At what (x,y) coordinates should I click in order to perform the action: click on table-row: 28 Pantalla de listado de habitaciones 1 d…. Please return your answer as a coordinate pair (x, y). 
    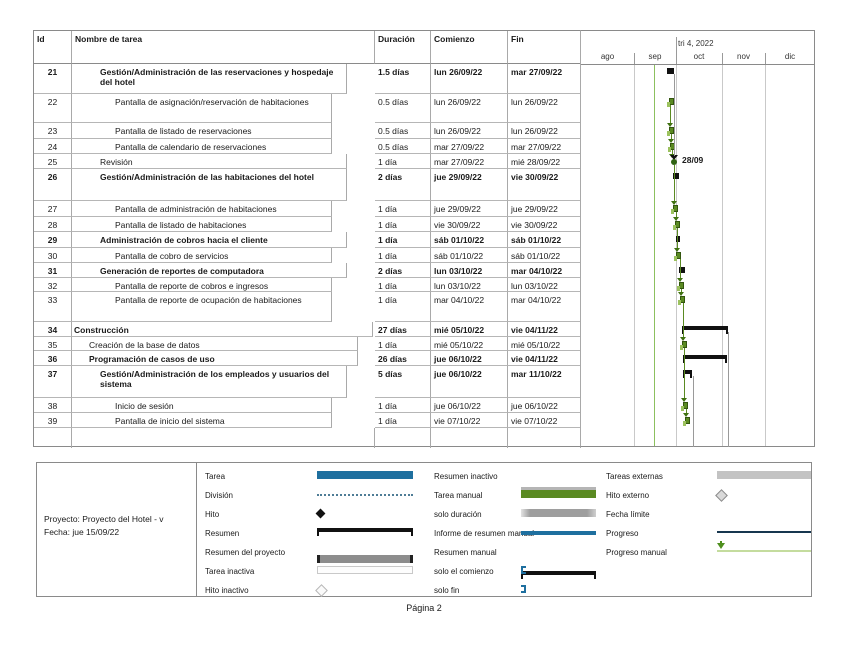
    Looking at the image, I should click on (307, 224).